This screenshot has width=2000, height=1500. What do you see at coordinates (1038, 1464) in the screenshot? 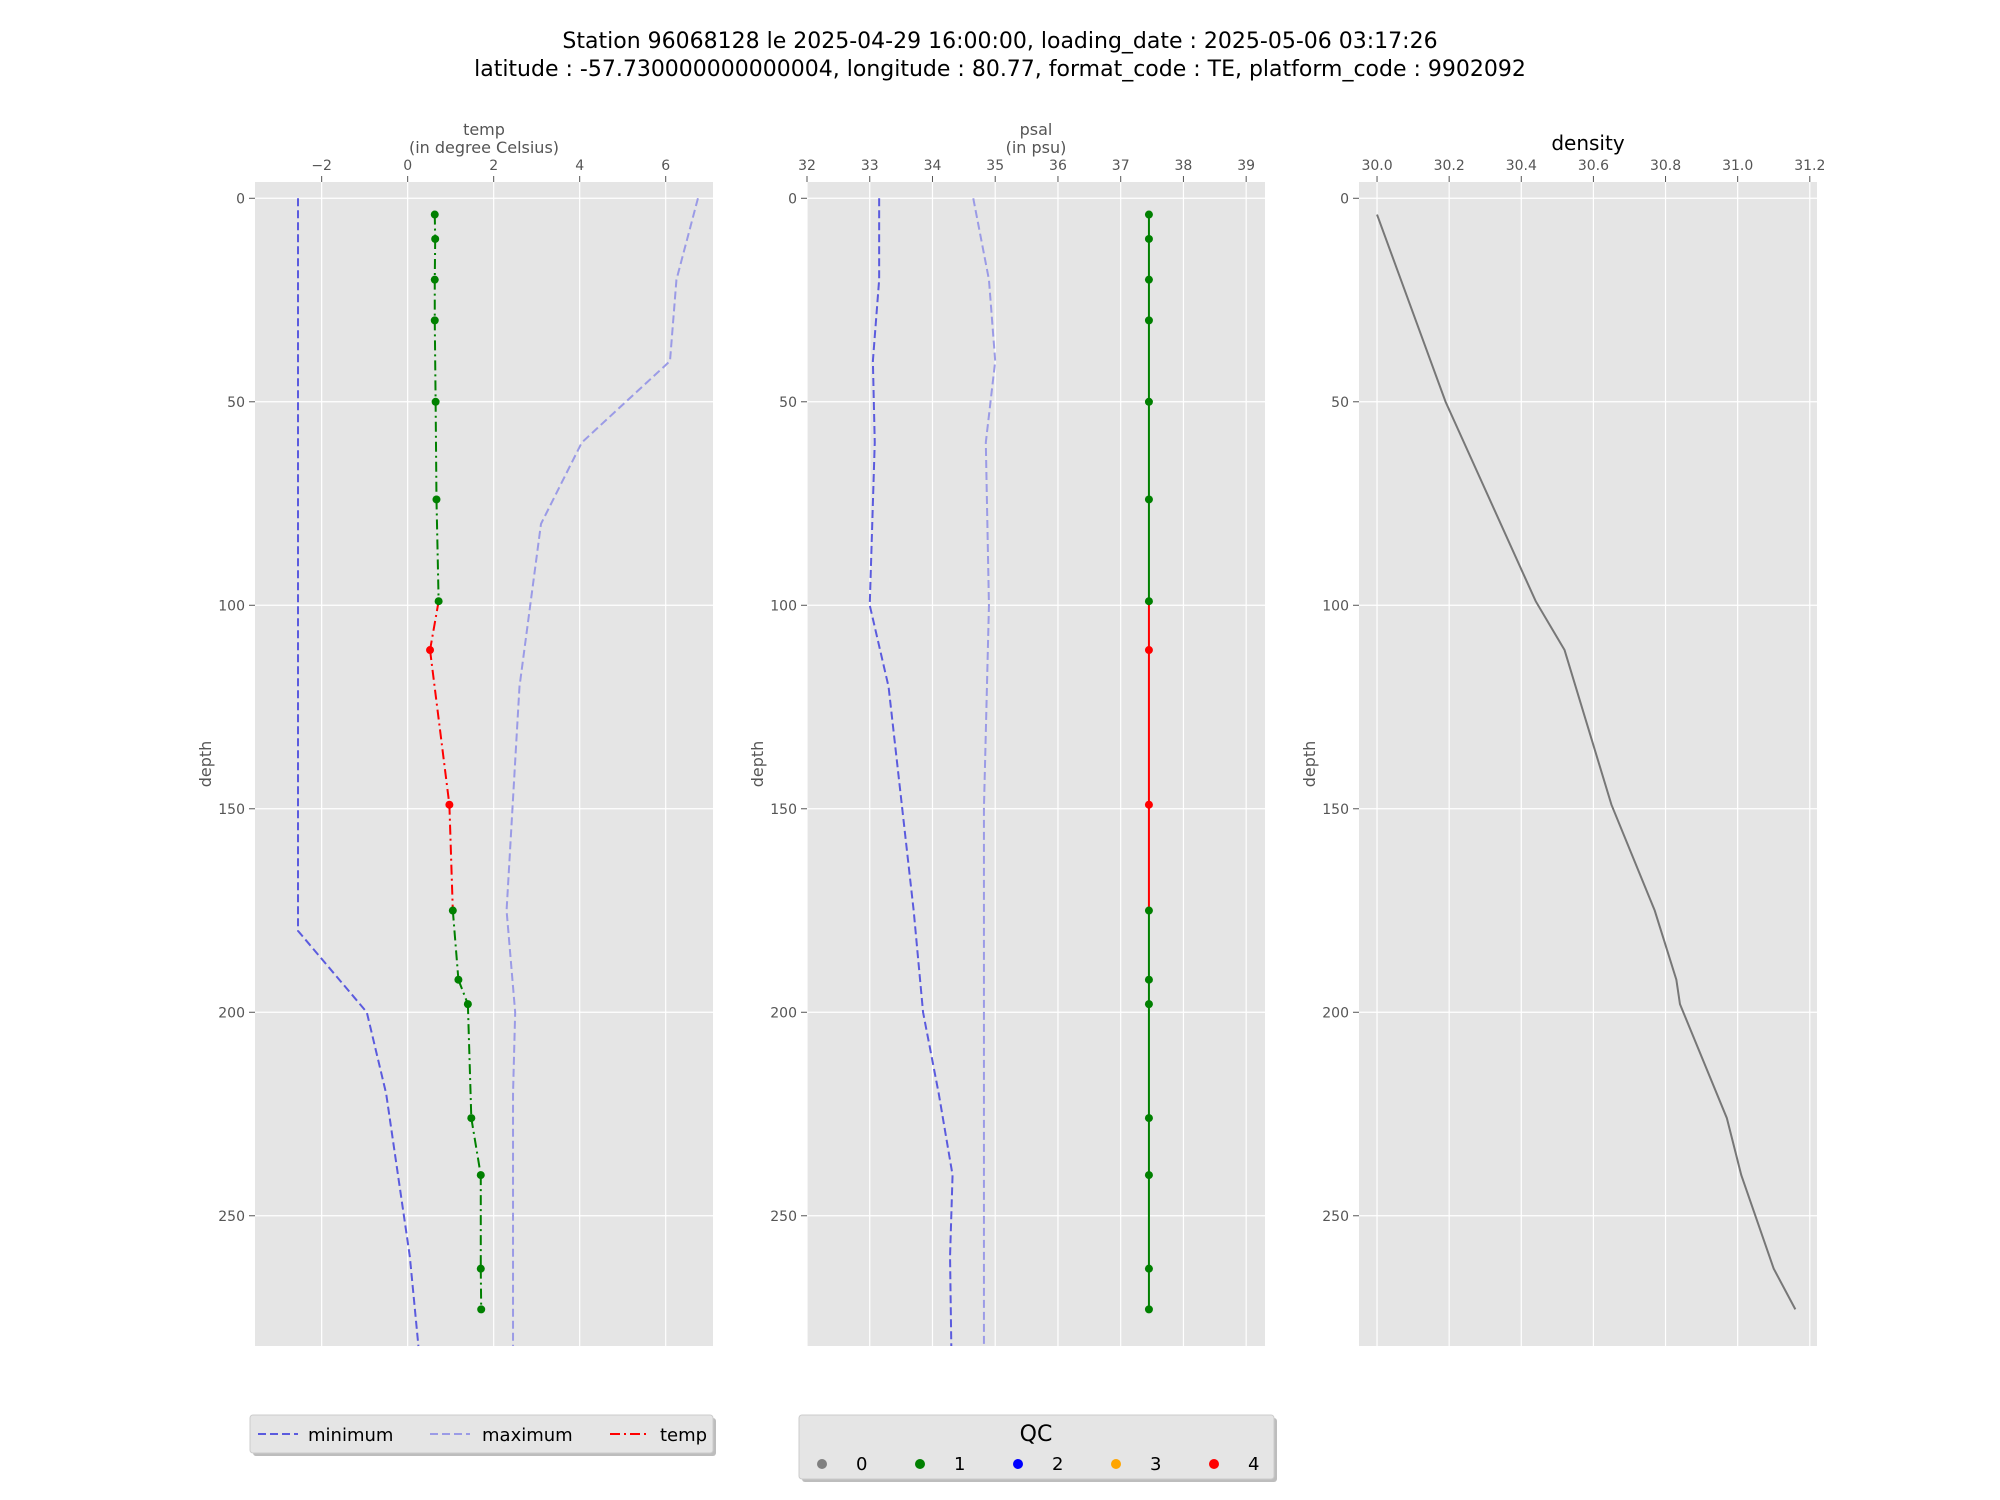
I see `qc-legend-items: 0 1 2 3 4` at bounding box center [1038, 1464].